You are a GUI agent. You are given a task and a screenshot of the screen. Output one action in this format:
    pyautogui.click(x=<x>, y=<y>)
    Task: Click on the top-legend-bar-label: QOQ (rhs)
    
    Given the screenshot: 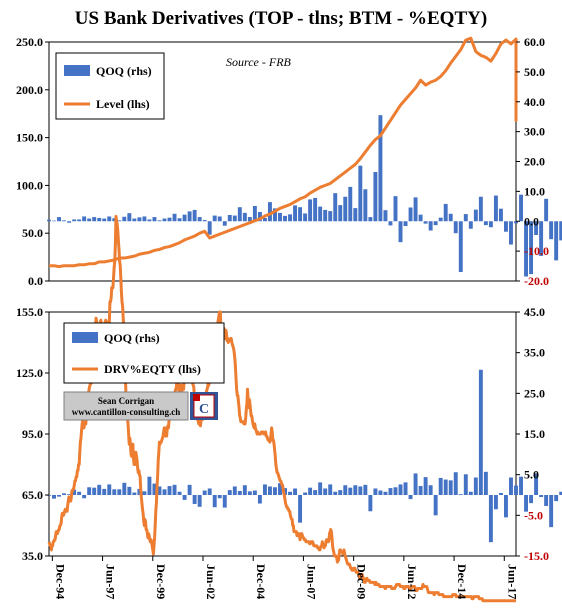 What is the action you would take?
    pyautogui.click(x=124, y=71)
    